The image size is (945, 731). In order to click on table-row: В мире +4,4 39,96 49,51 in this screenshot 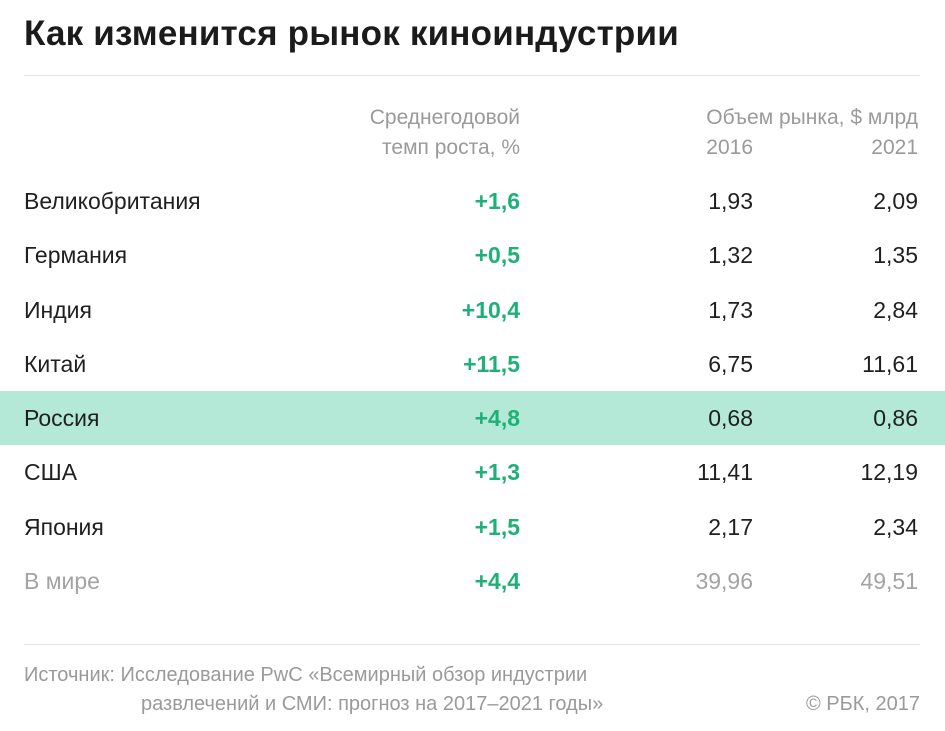, I will do `click(472, 581)`.